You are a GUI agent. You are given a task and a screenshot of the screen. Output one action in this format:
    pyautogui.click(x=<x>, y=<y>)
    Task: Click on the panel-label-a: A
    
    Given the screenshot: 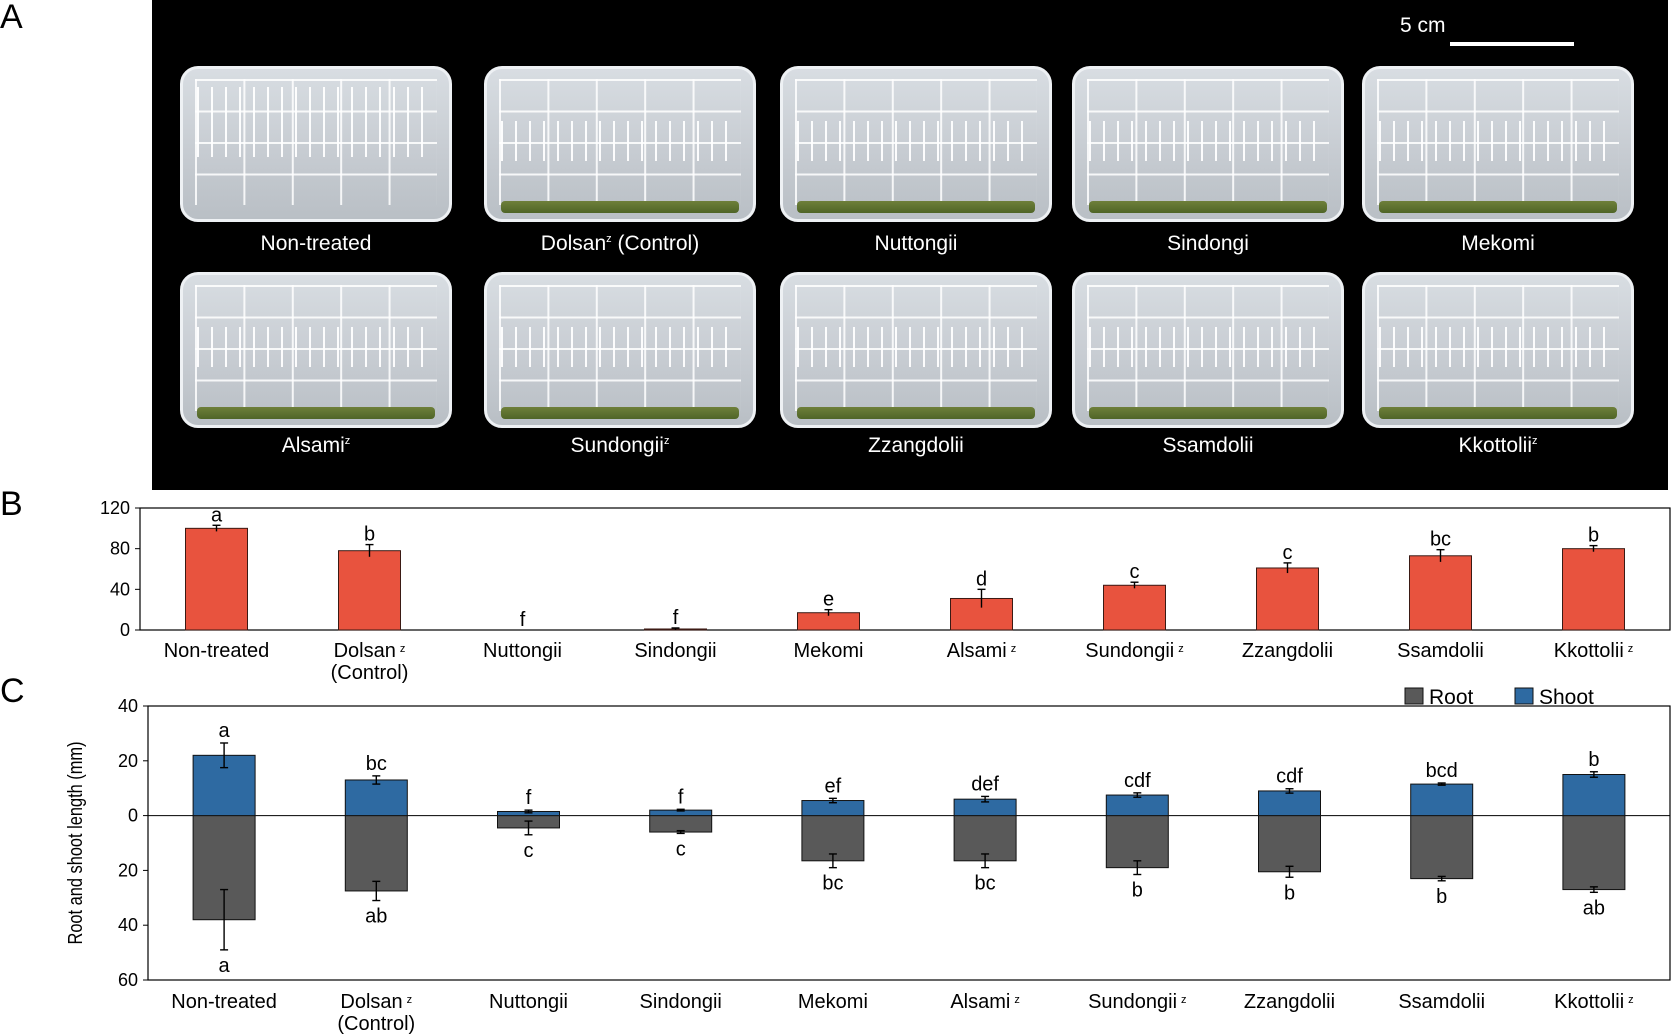 What is the action you would take?
    pyautogui.click(x=11, y=18)
    